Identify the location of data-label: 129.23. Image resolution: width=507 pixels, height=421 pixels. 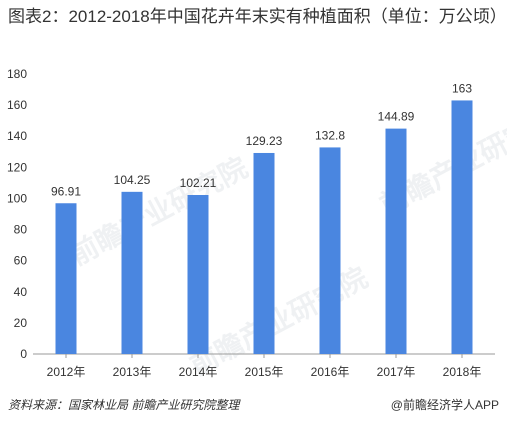
(264, 141).